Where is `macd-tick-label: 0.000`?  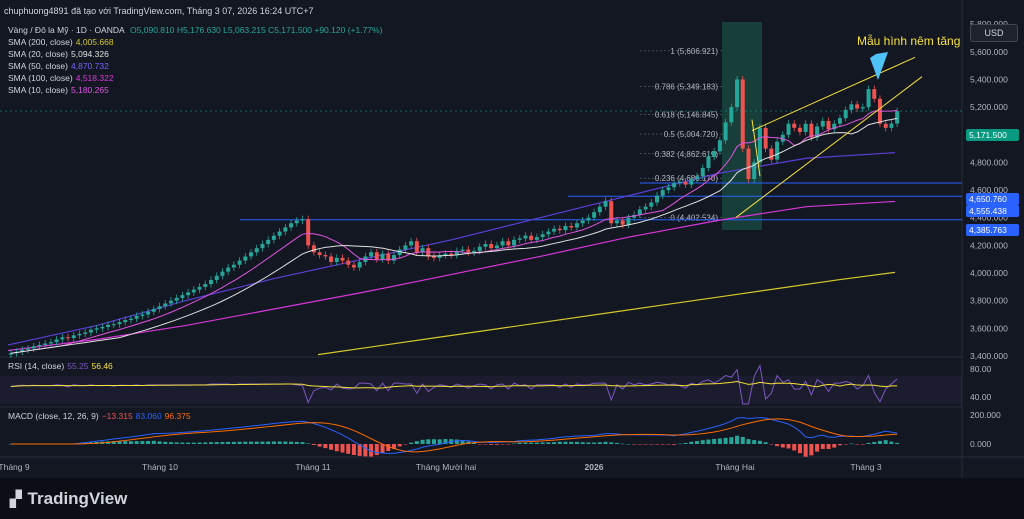
macd-tick-label: 0.000 is located at coordinates (981, 444).